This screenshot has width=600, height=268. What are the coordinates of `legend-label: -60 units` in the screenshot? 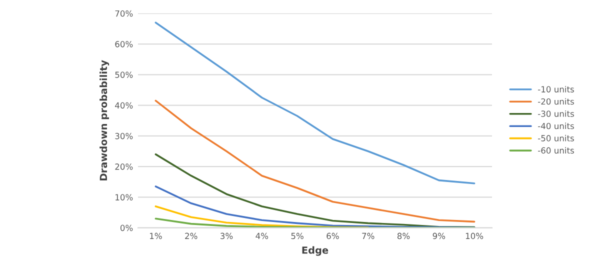 It's located at (556, 150).